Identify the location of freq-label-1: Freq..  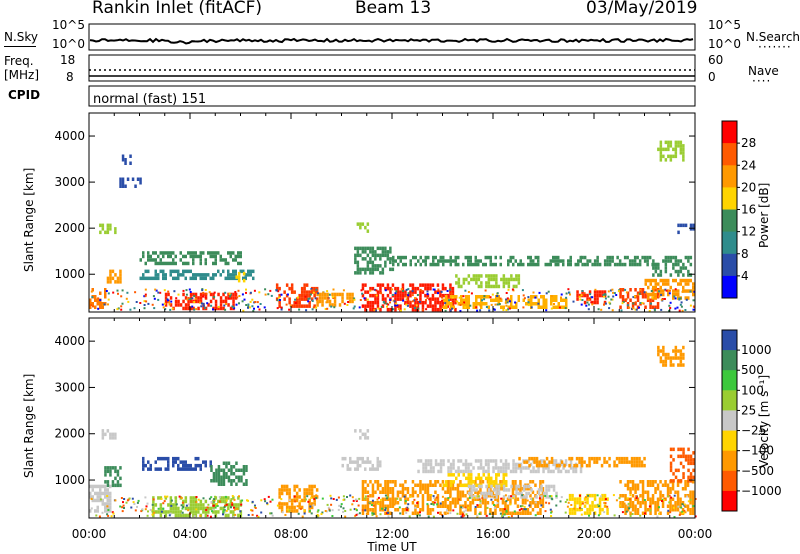
(19, 61).